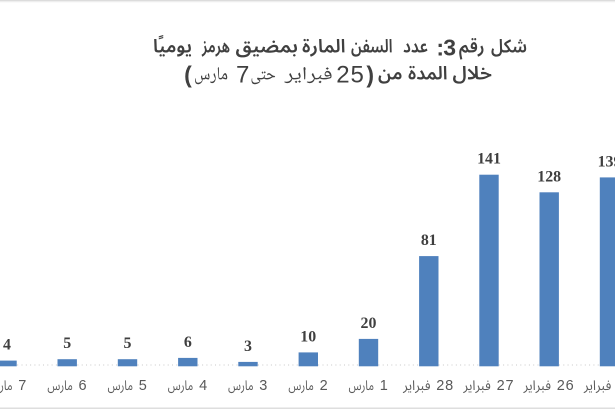 This screenshot has width=615, height=410. What do you see at coordinates (489, 159) in the screenshot?
I see `svg-text: 141` at bounding box center [489, 159].